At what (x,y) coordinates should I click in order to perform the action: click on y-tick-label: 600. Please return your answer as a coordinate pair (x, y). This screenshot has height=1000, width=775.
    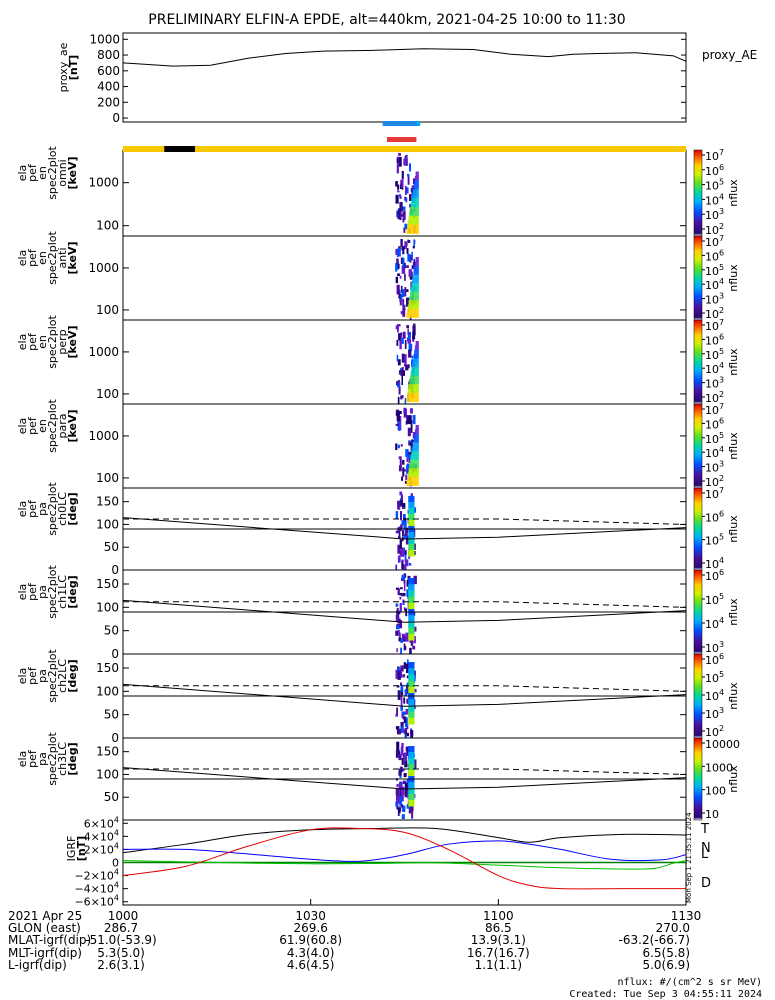
    Looking at the image, I should click on (108, 71).